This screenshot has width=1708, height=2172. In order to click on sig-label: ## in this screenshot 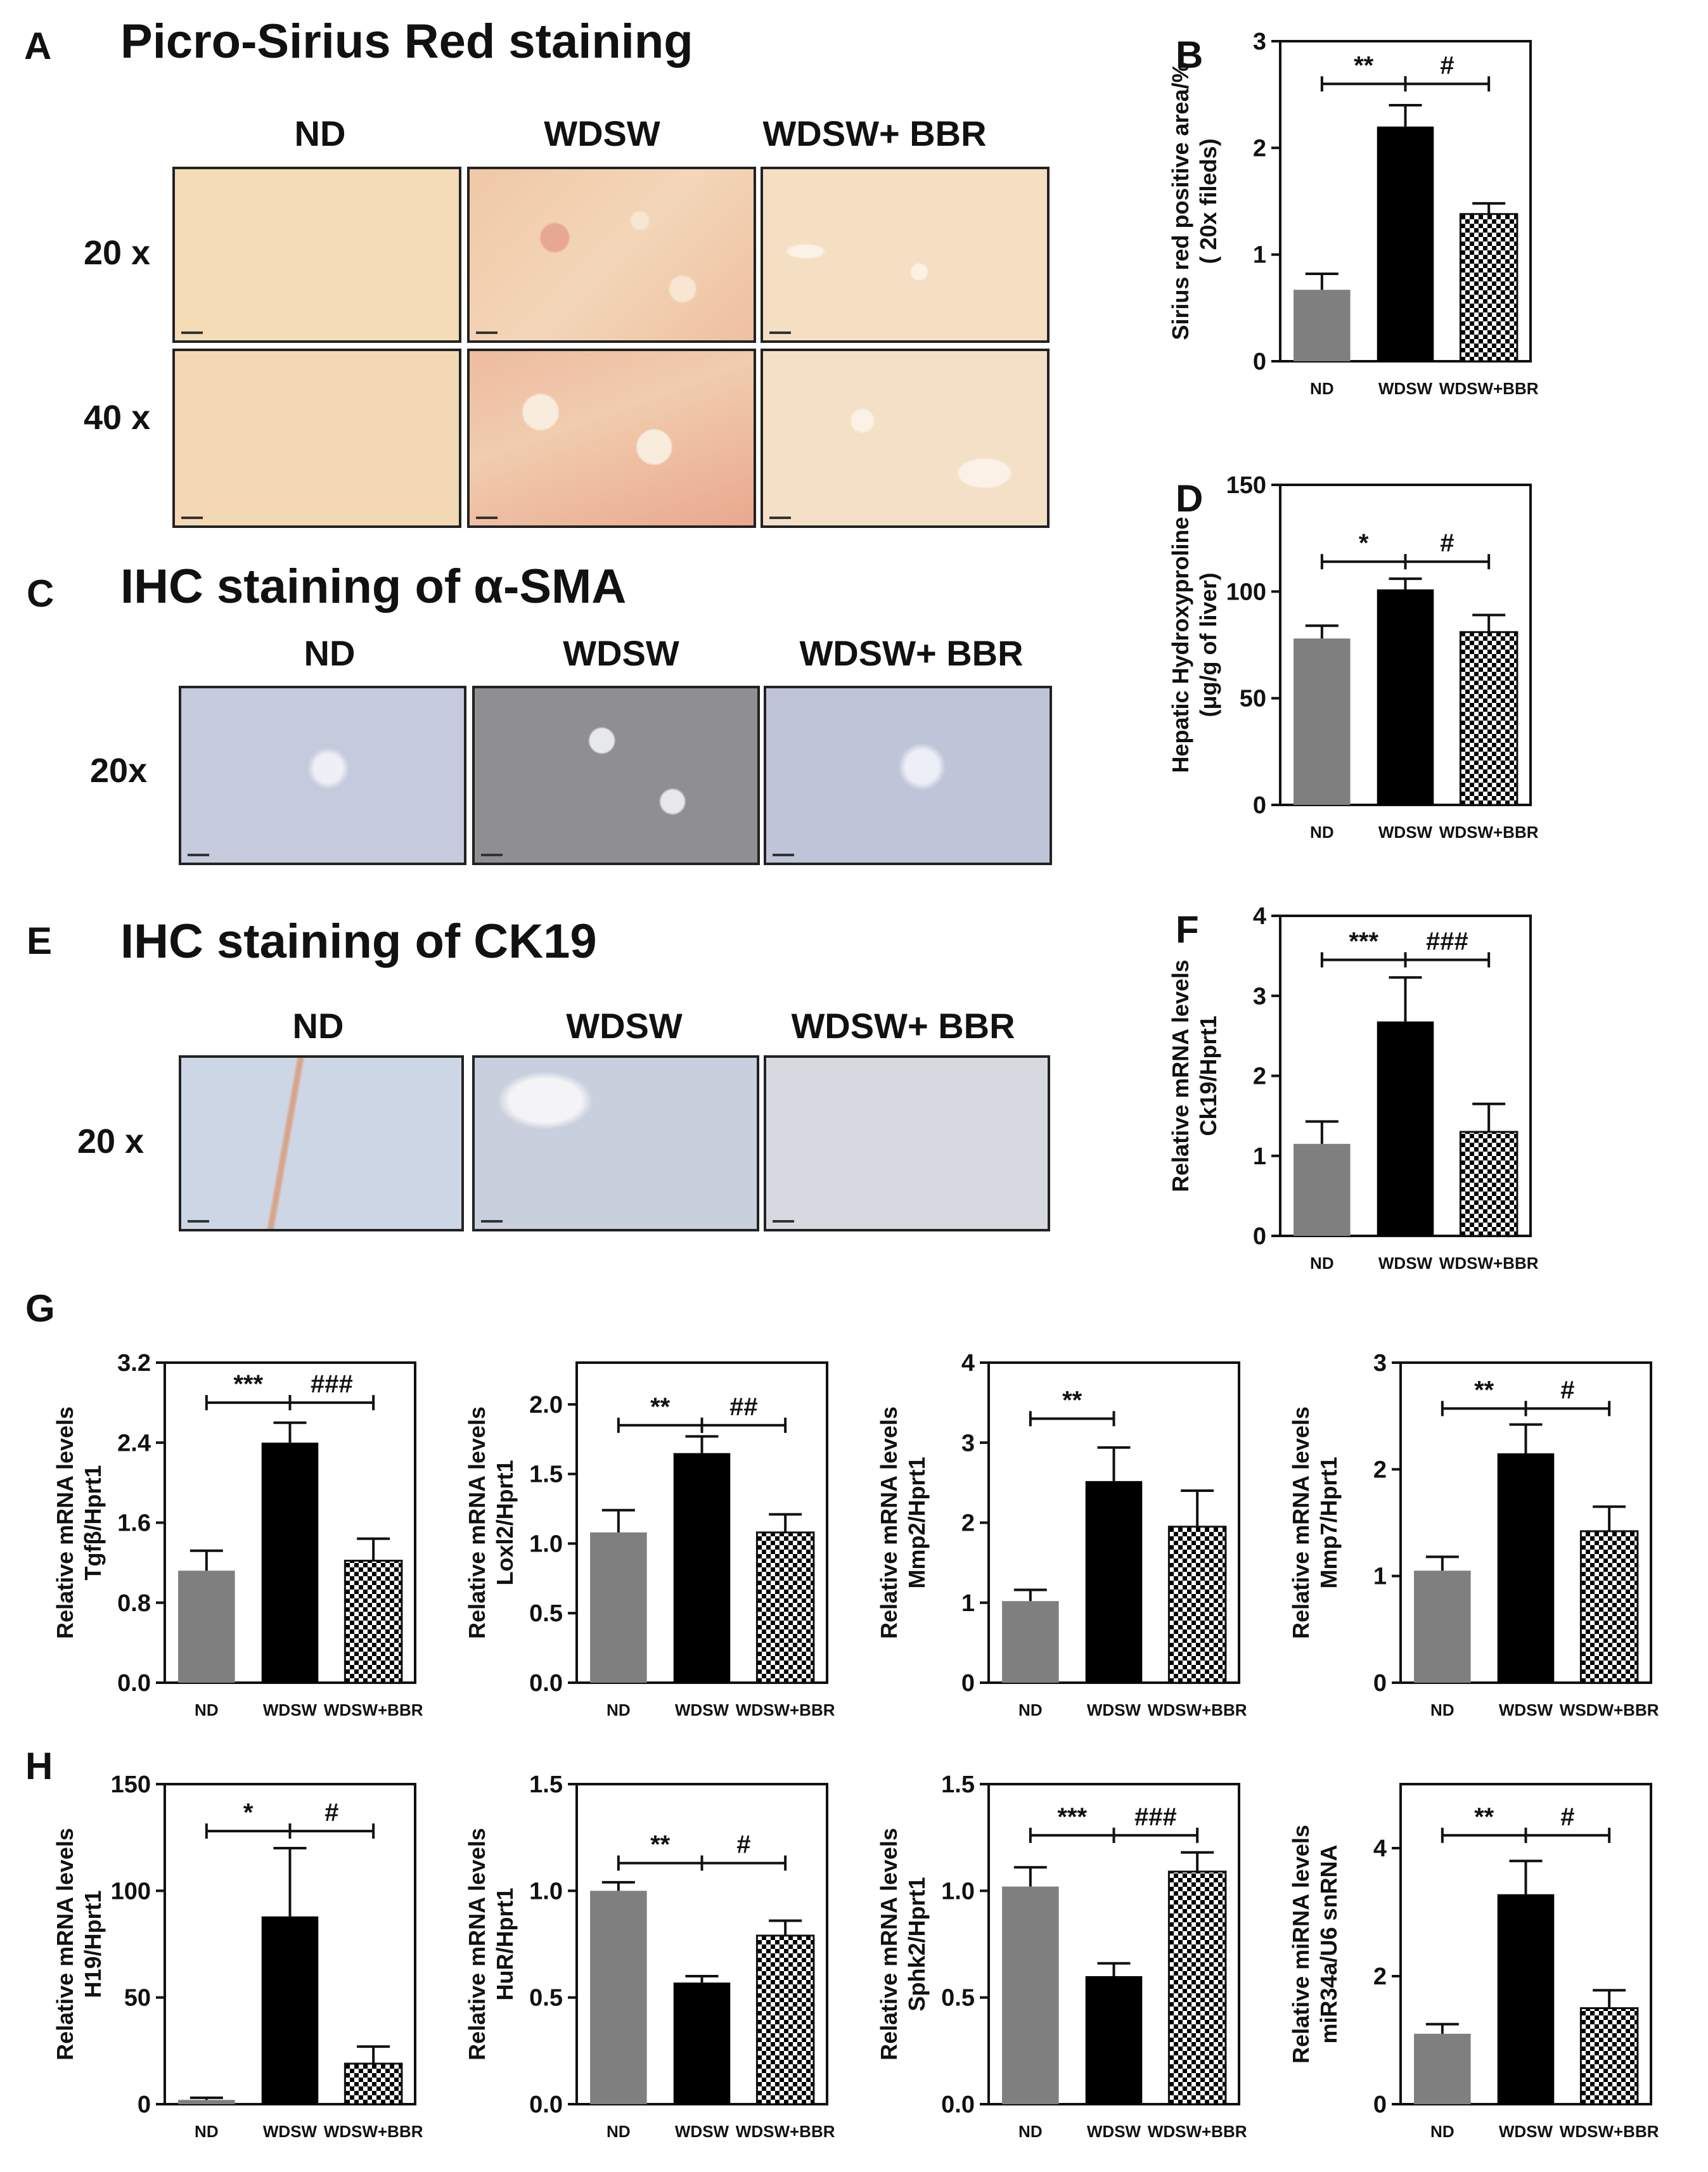, I will do `click(743, 1407)`.